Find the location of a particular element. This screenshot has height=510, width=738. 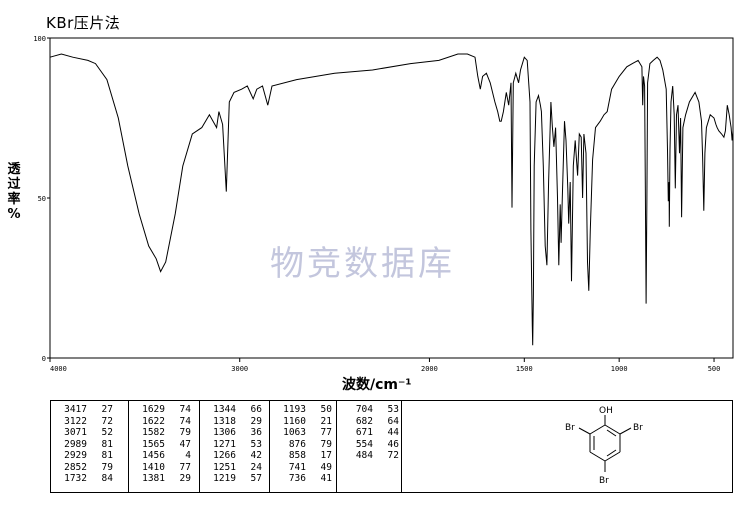

wavenumber-cell: 1306 is located at coordinates (224, 432).